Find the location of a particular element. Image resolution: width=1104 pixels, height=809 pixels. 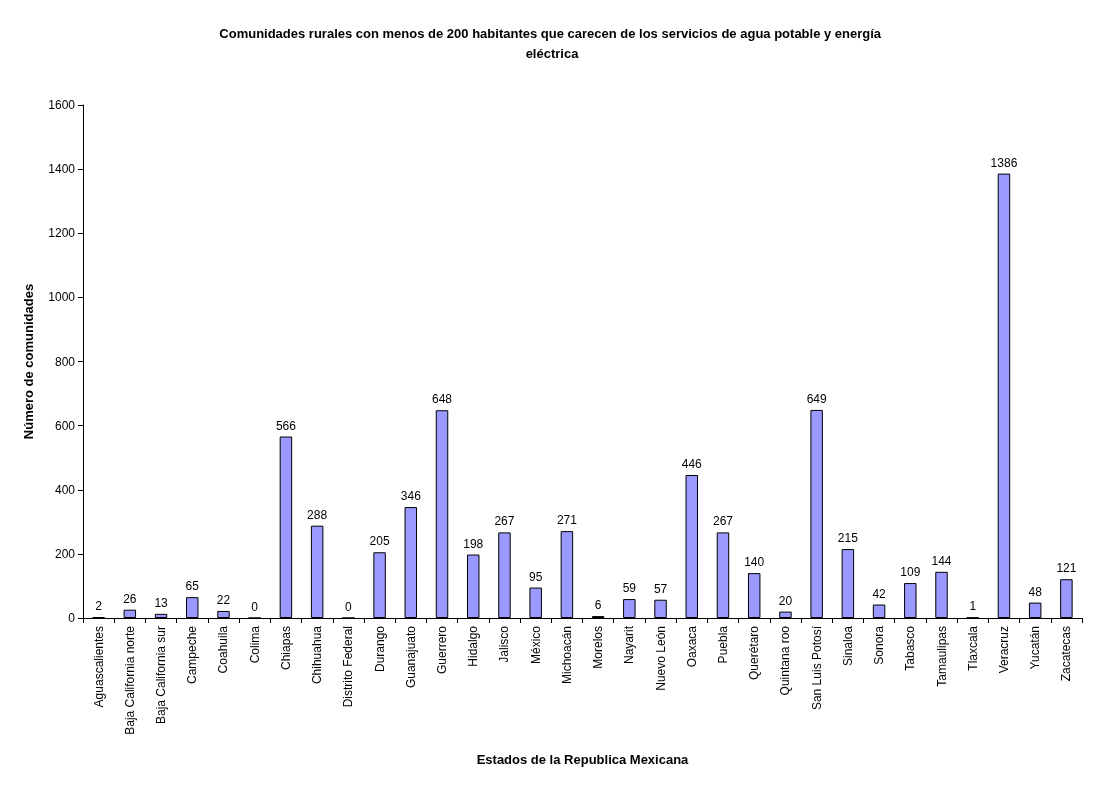

data-label: 649 is located at coordinates (816, 398).